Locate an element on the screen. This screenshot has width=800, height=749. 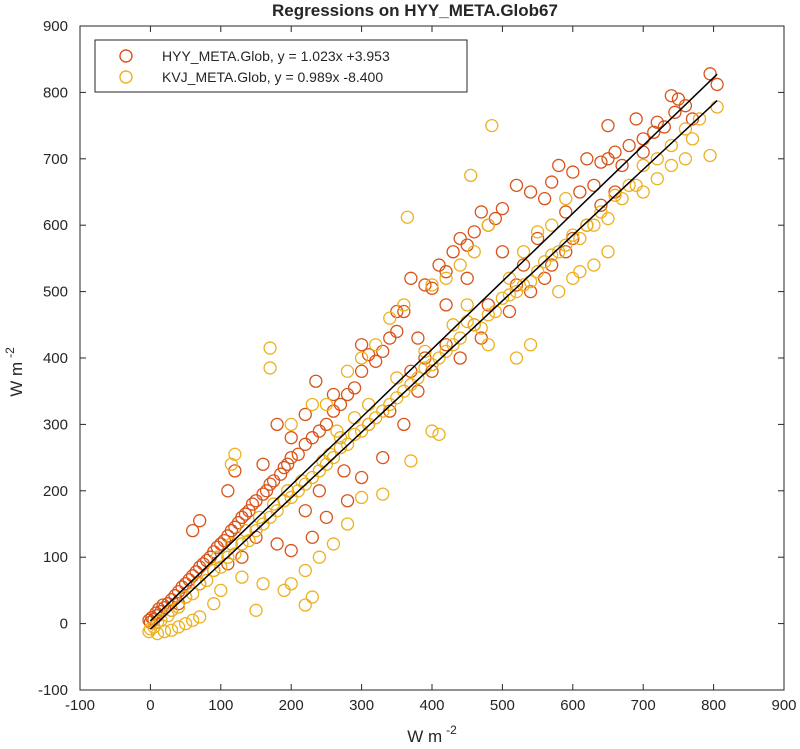
legend-box is located at coordinates (281, 66).